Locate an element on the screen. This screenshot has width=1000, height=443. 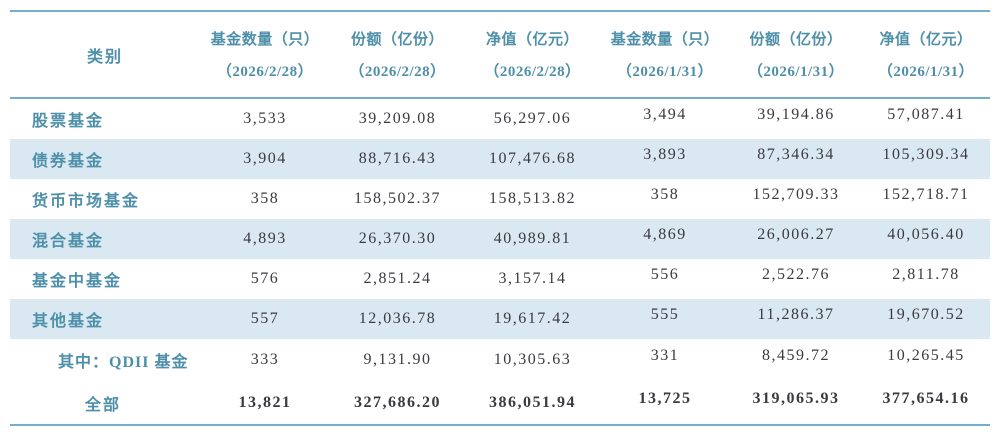
value-cell: 13,725 is located at coordinates (665, 398).